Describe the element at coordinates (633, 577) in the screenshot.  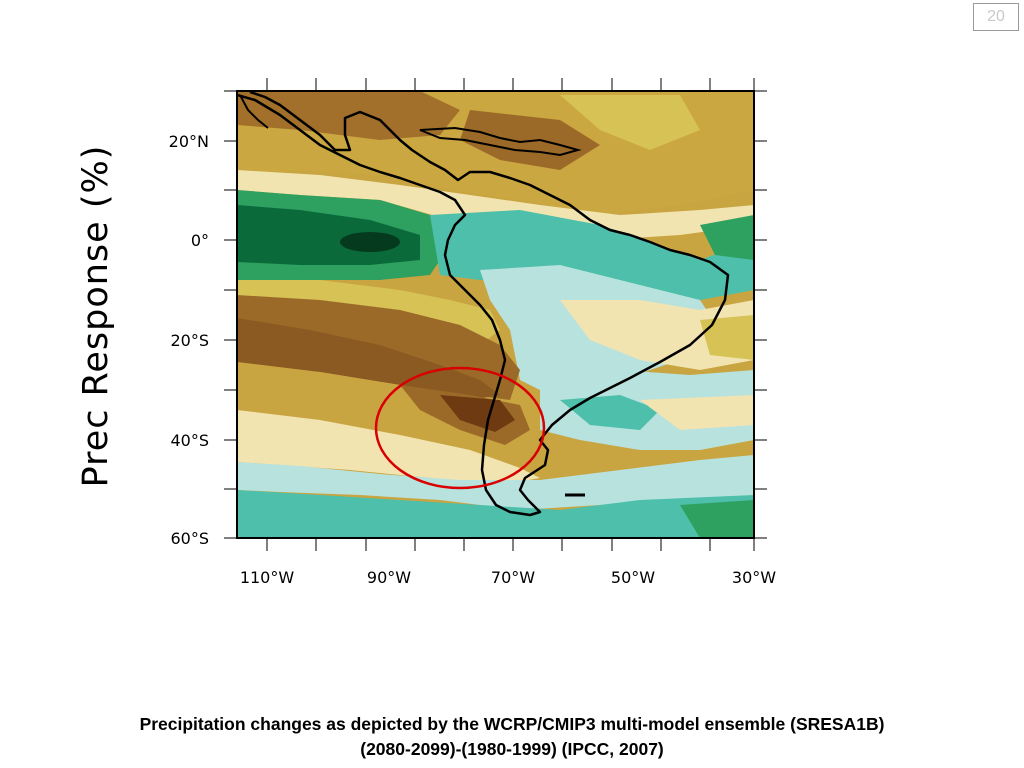
I see `lon-label-50w: 50°W` at that location.